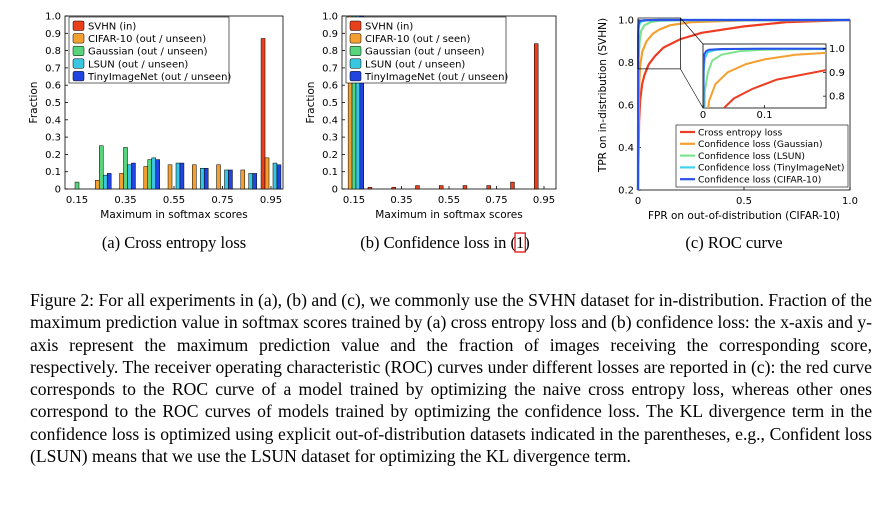 Image resolution: width=880 pixels, height=529 pixels. I want to click on y-axis-label: TPR on in-distribution (SVHN), so click(603, 95).